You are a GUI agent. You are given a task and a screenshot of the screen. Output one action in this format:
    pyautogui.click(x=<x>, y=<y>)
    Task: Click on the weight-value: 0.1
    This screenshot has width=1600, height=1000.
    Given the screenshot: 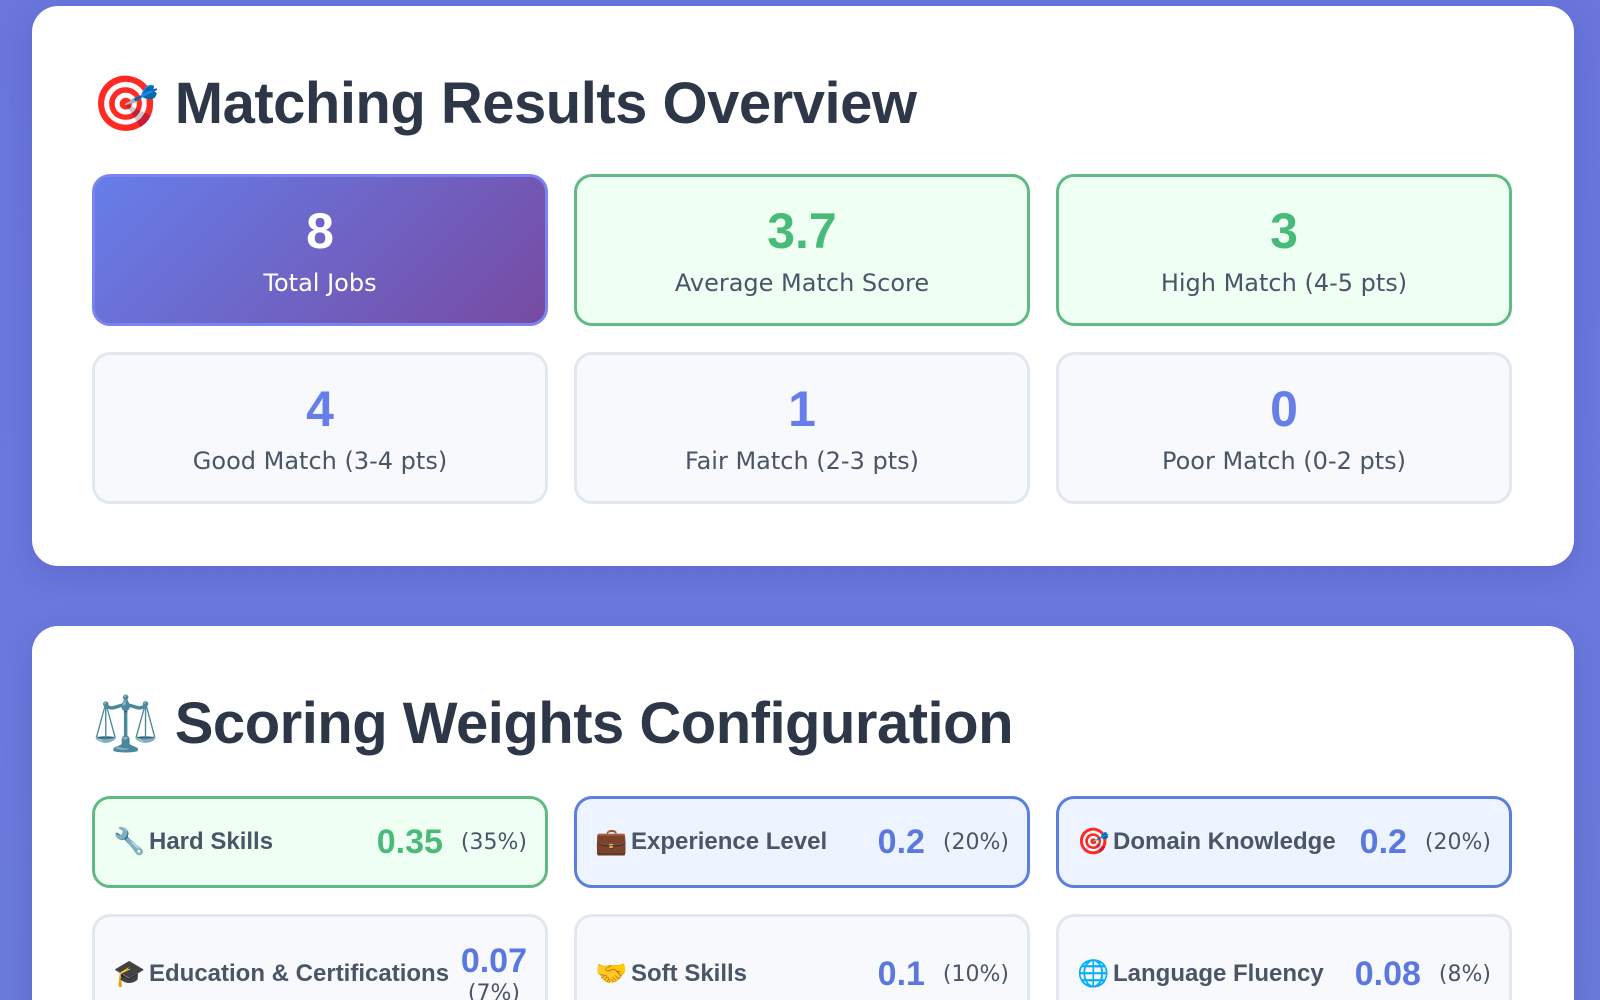 What is the action you would take?
    pyautogui.click(x=901, y=973)
    